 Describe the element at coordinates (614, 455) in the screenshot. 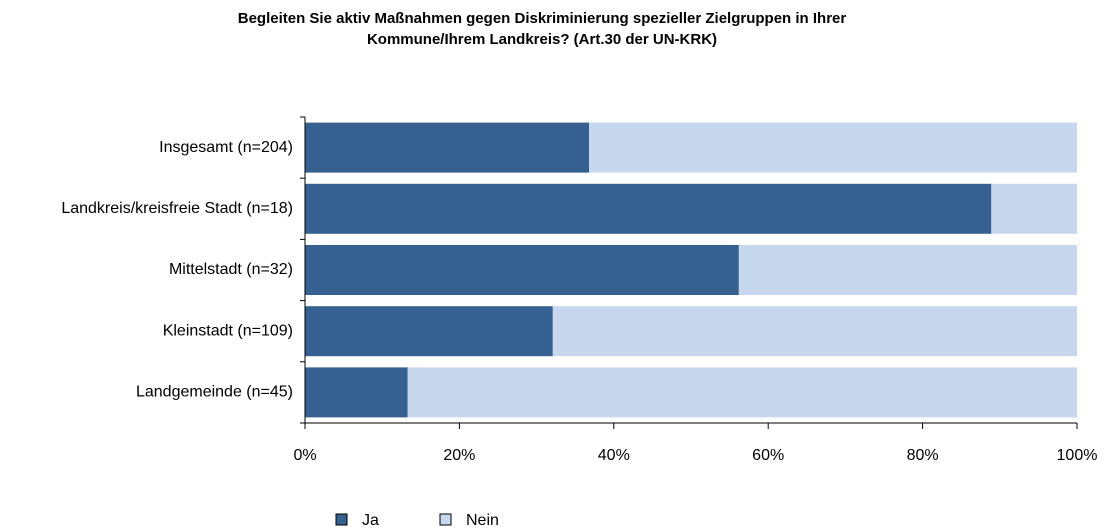

I see `x-tick-label: 40%` at that location.